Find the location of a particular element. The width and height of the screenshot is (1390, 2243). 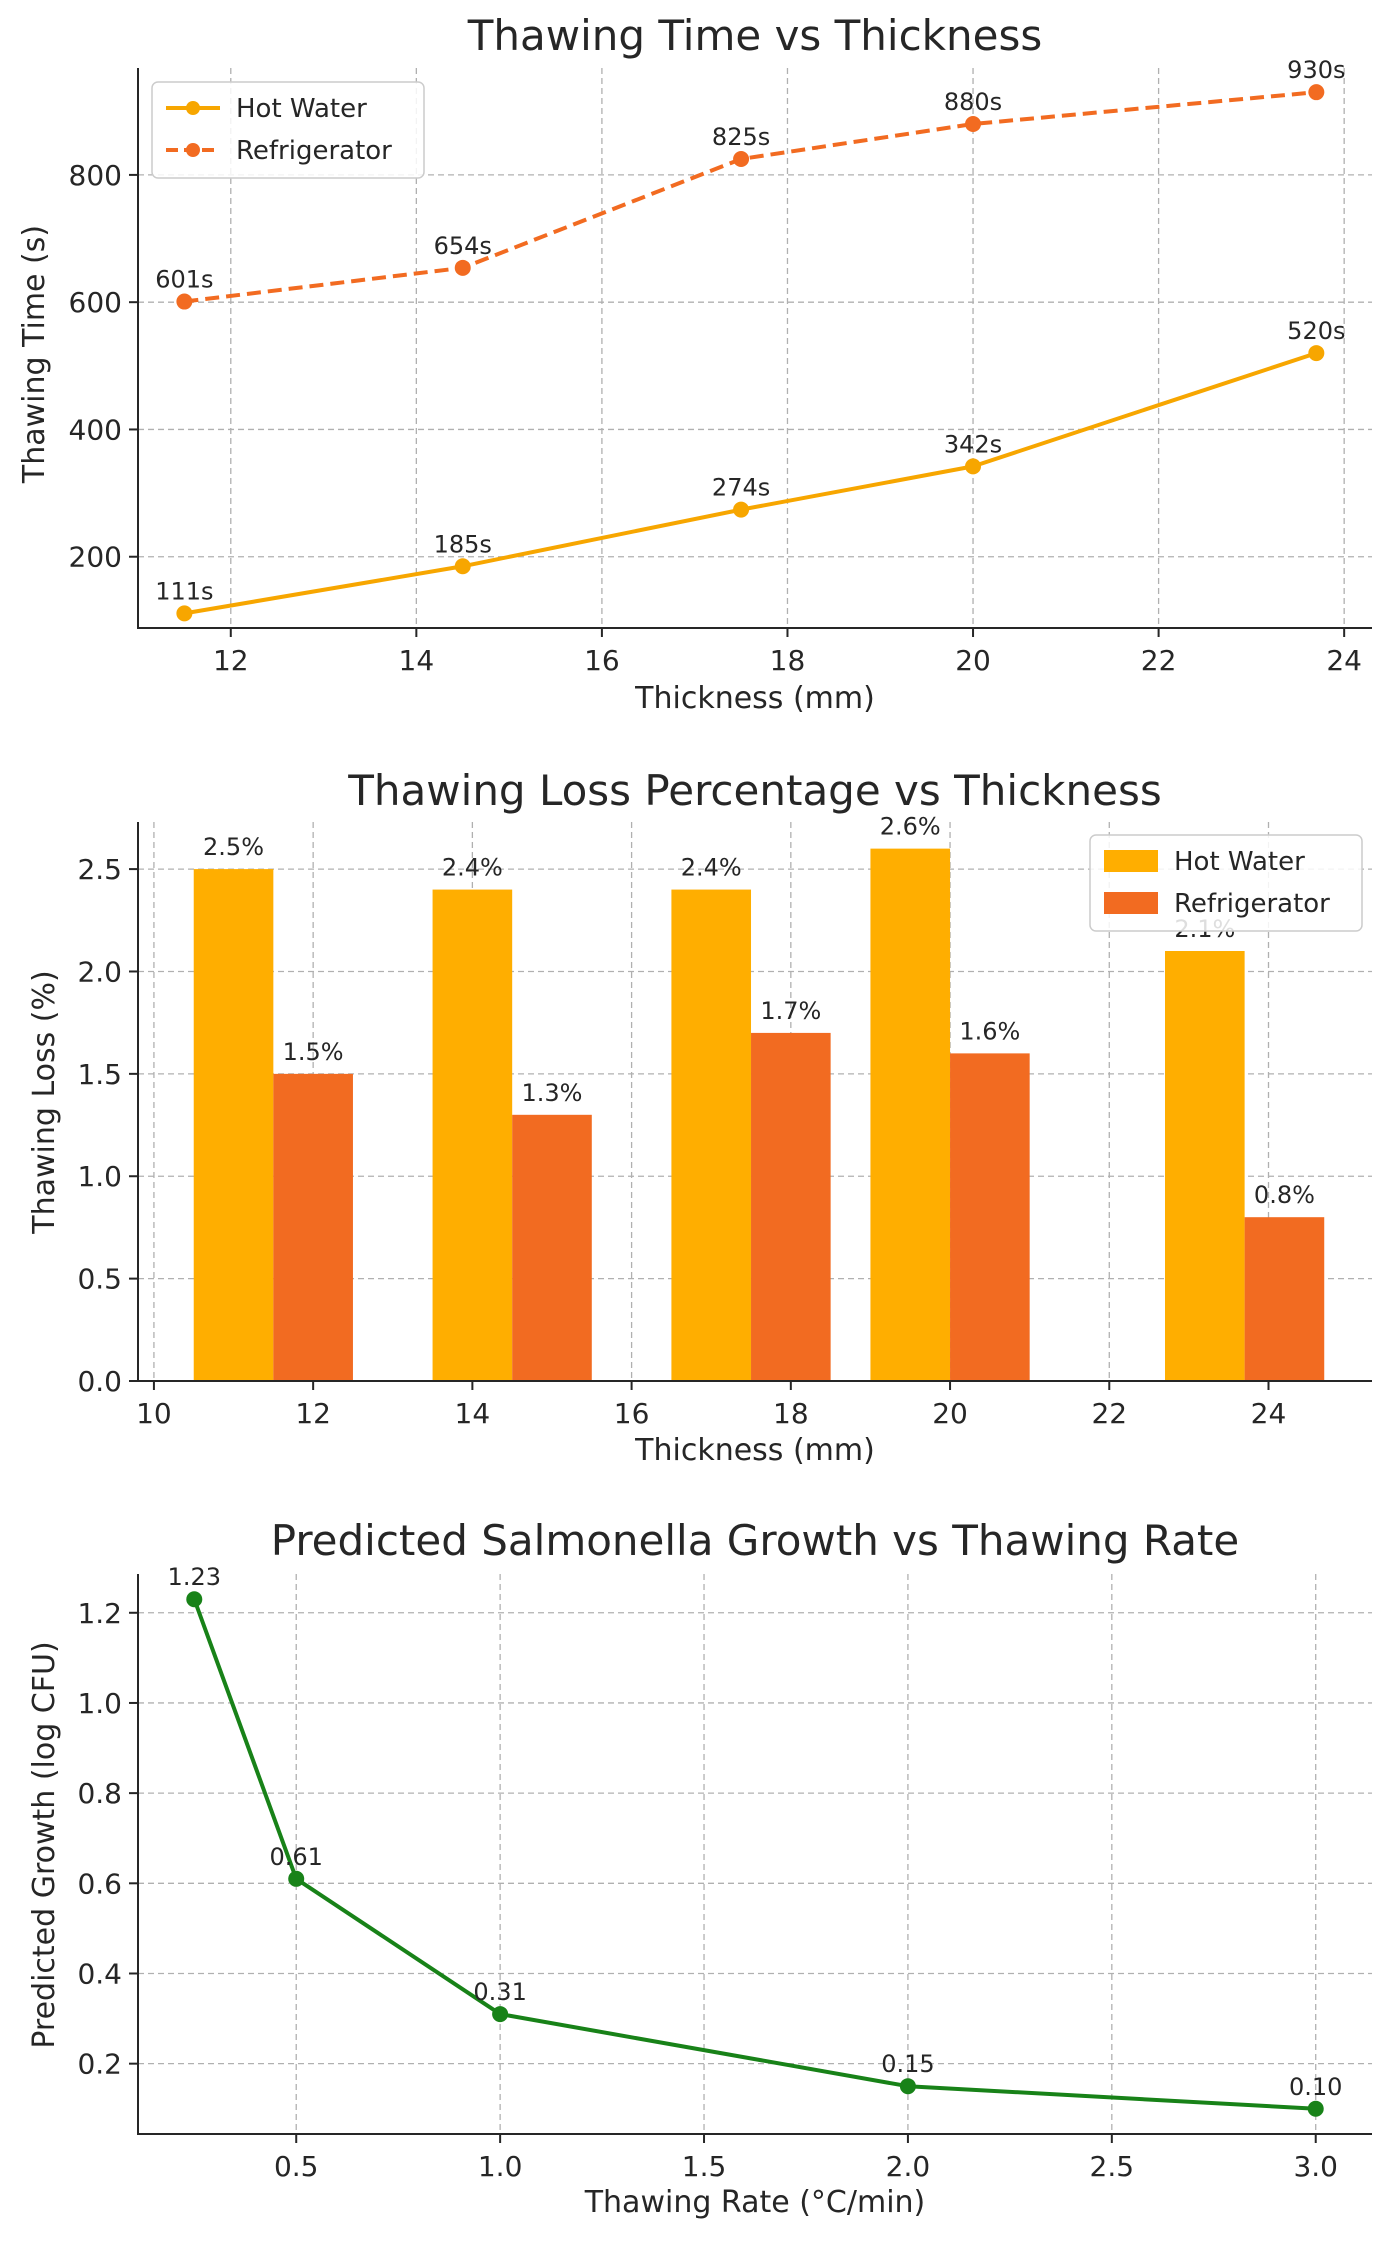

x-tick-label: 0.5 is located at coordinates (296, 2166).